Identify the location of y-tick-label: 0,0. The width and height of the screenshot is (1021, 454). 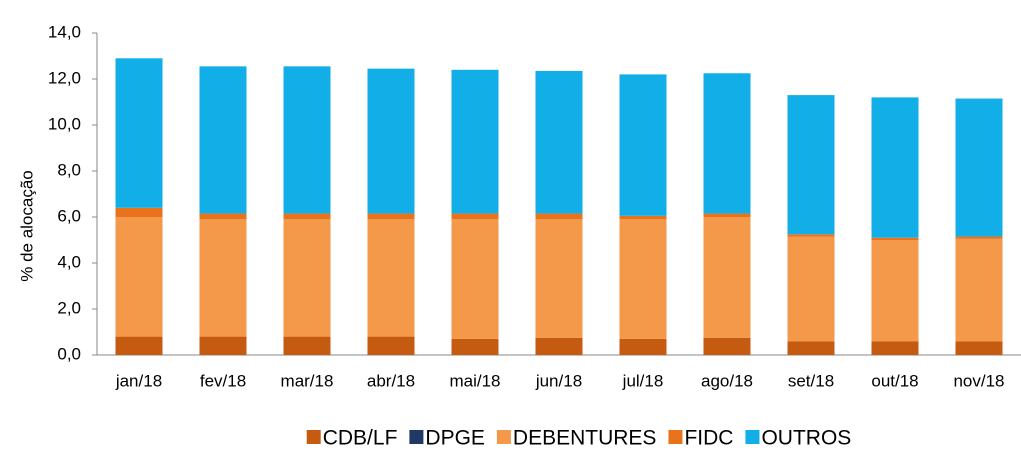
(69, 353).